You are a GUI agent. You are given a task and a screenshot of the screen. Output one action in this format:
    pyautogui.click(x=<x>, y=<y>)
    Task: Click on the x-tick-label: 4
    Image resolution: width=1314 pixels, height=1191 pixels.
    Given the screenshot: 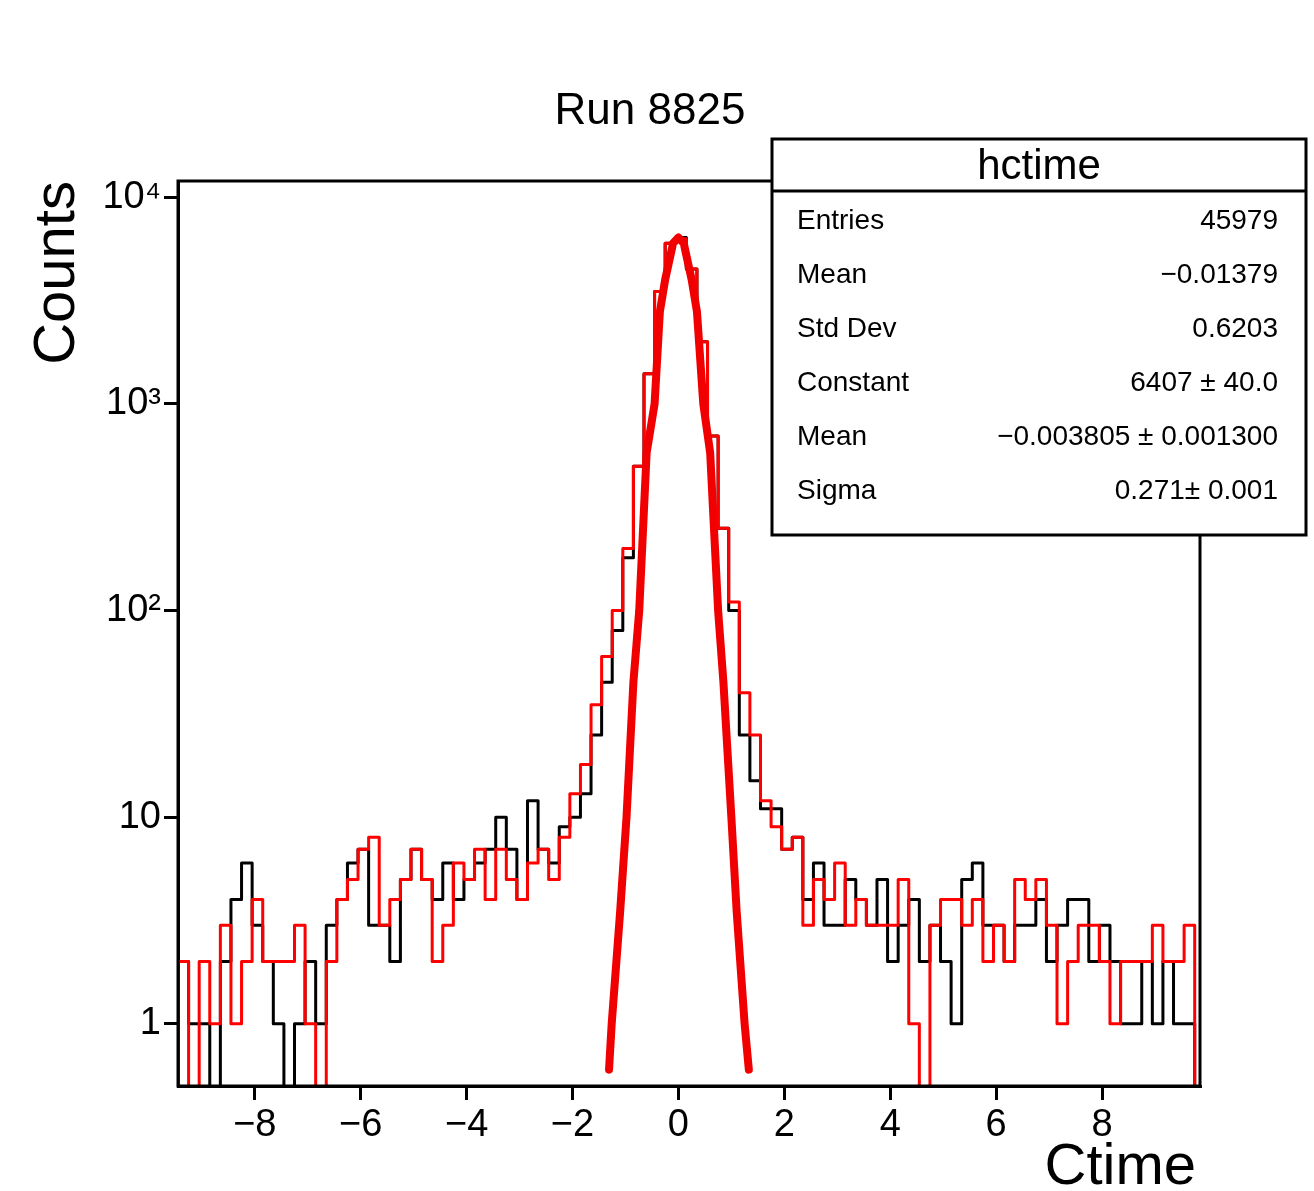 What is the action you would take?
    pyautogui.click(x=890, y=1123)
    